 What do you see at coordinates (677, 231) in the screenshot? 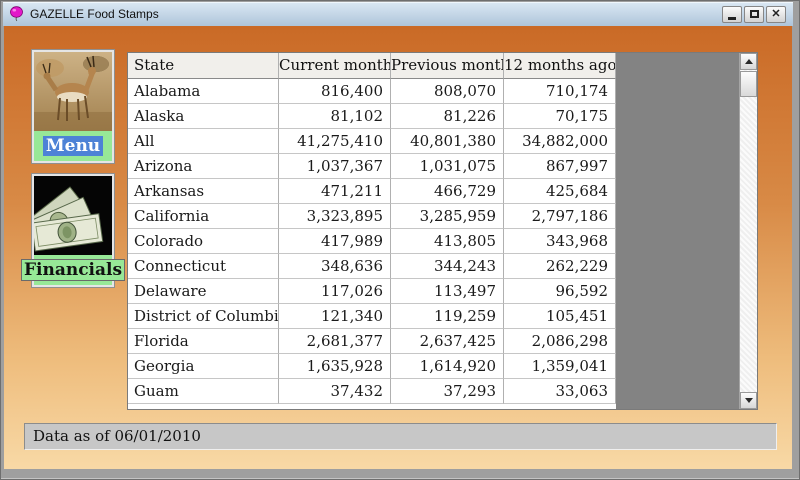
I see `table-filler` at bounding box center [677, 231].